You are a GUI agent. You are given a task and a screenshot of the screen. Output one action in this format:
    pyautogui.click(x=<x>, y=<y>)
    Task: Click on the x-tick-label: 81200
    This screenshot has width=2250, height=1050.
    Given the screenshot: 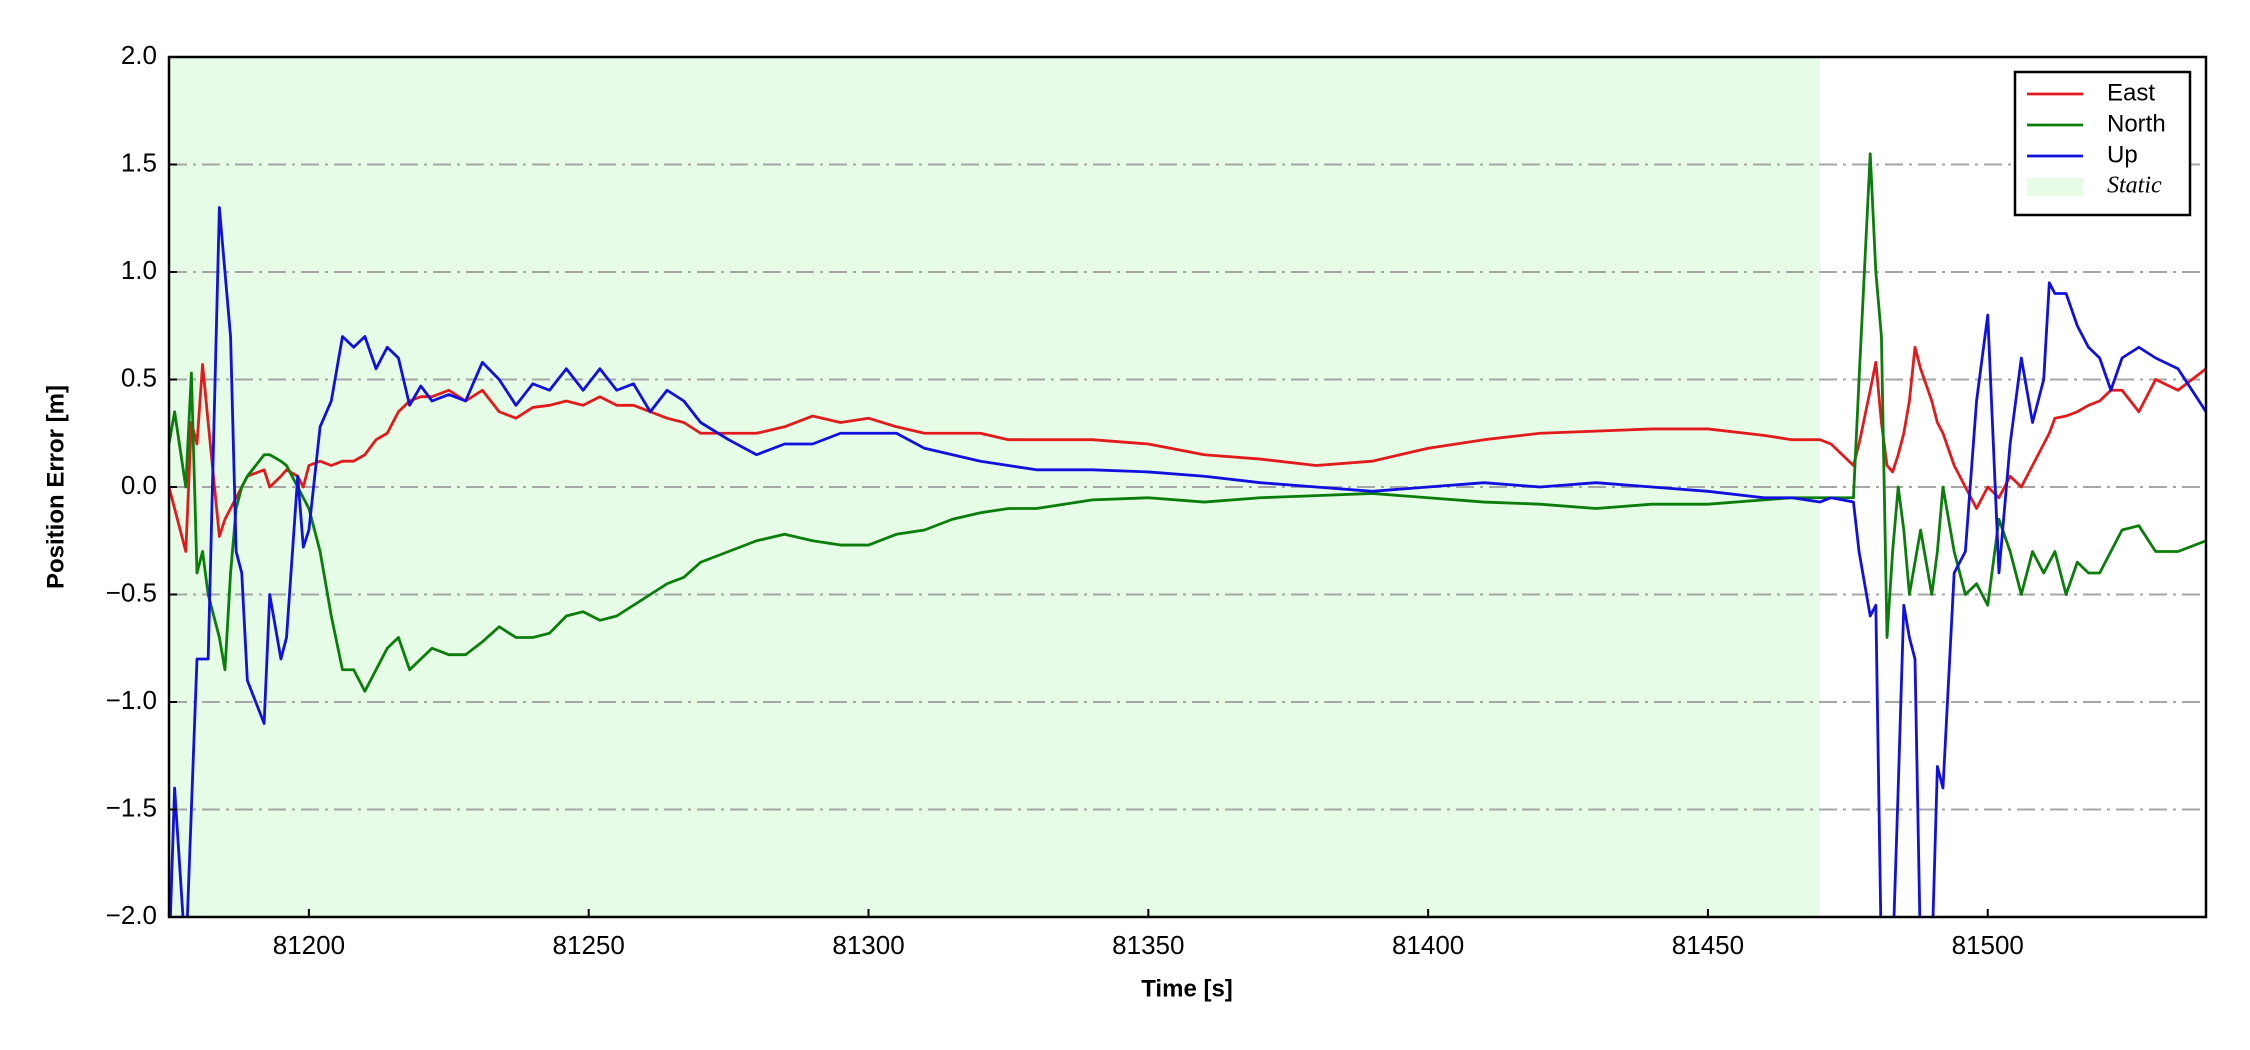 What is the action you would take?
    pyautogui.click(x=309, y=945)
    